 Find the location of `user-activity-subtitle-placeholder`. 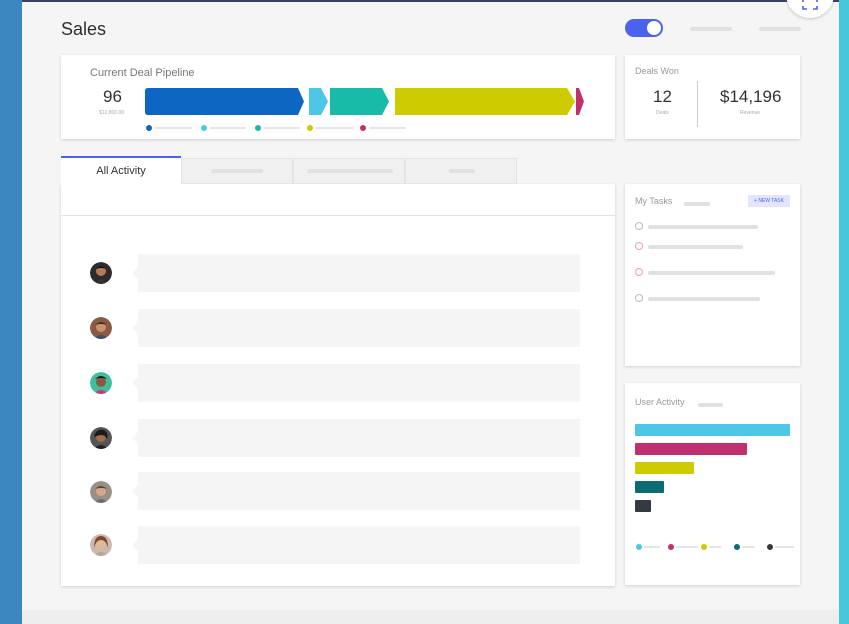

user-activity-subtitle-placeholder is located at coordinates (710, 405).